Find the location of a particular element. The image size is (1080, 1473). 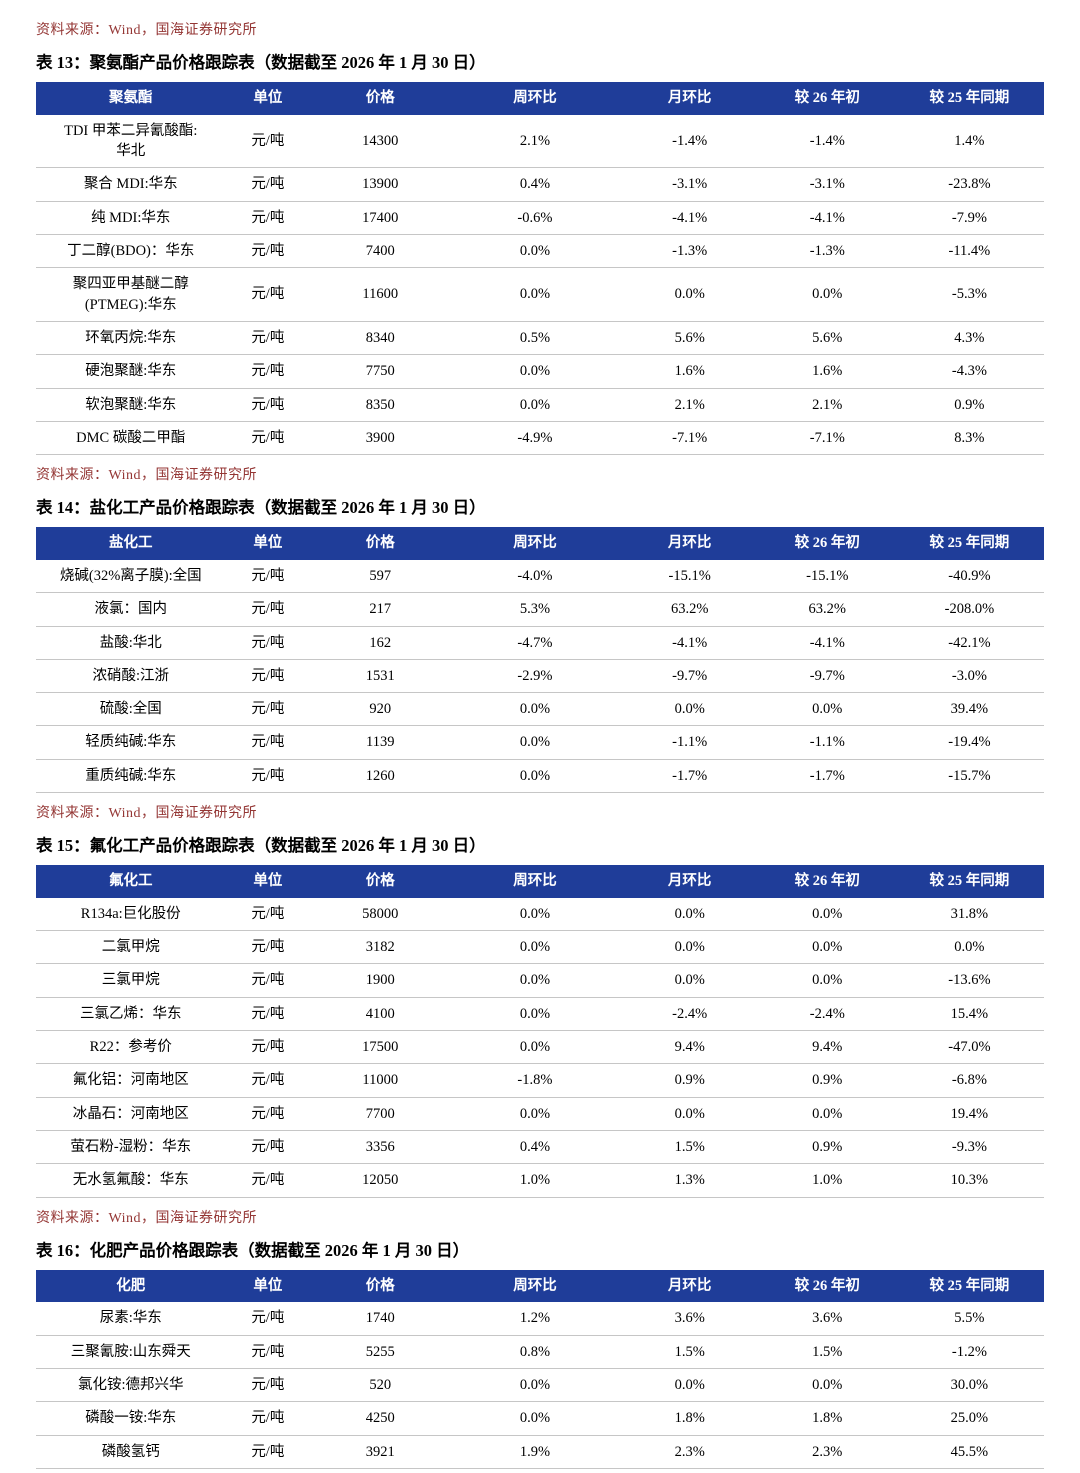

table-cell: -23.8% is located at coordinates (969, 184).